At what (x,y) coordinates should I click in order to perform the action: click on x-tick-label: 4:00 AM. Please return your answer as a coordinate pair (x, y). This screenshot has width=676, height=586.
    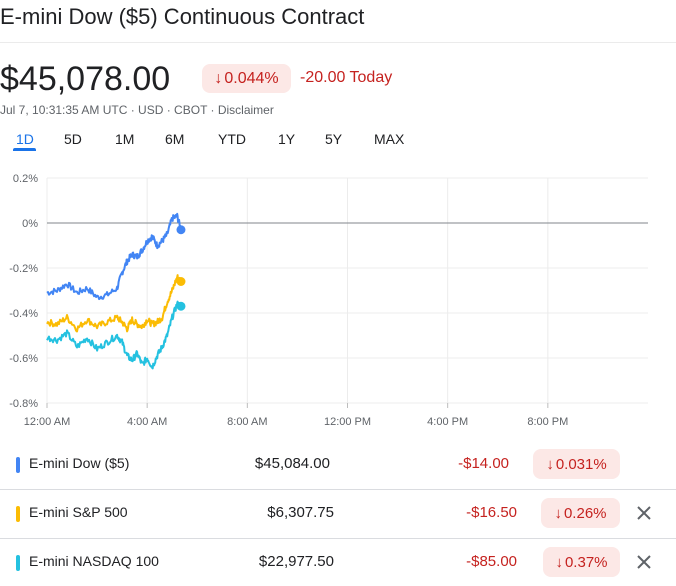
    Looking at the image, I should click on (147, 422).